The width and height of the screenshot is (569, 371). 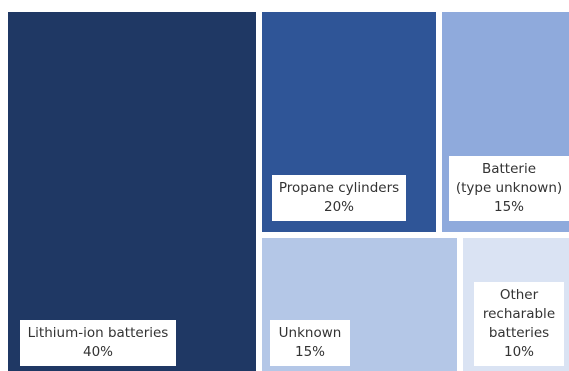 What do you see at coordinates (519, 314) in the screenshot?
I see `label-other-recharable-batteries-name: Other recharable batteries` at bounding box center [519, 314].